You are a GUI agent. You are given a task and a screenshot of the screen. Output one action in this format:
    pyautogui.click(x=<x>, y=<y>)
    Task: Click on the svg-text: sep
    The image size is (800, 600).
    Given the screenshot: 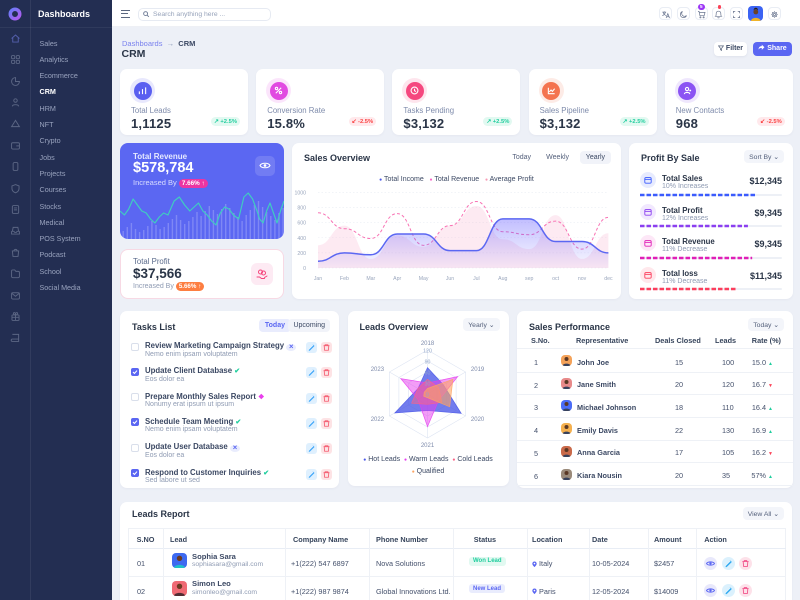 What is the action you would take?
    pyautogui.click(x=529, y=279)
    